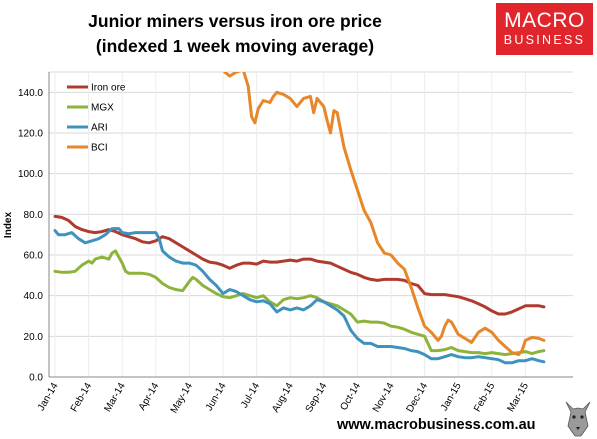 This screenshot has height=439, width=597. Describe the element at coordinates (317, 398) in the screenshot. I see `x-tick-label: Sep-14` at that location.